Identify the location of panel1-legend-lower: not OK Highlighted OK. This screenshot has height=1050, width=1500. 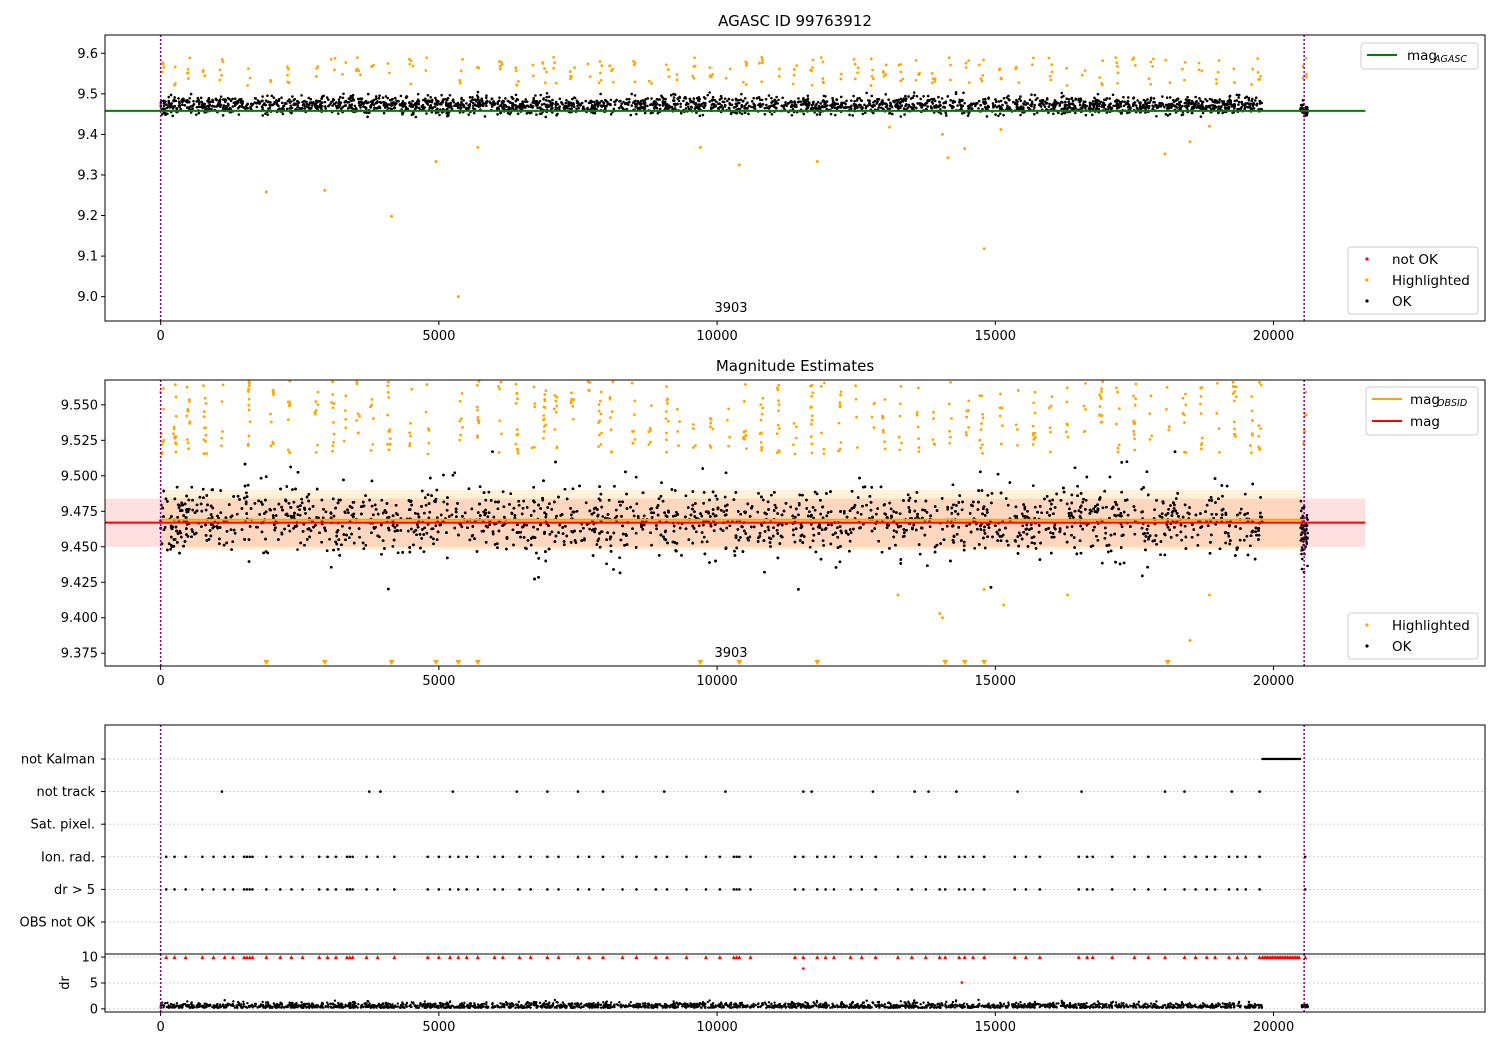
(1413, 280).